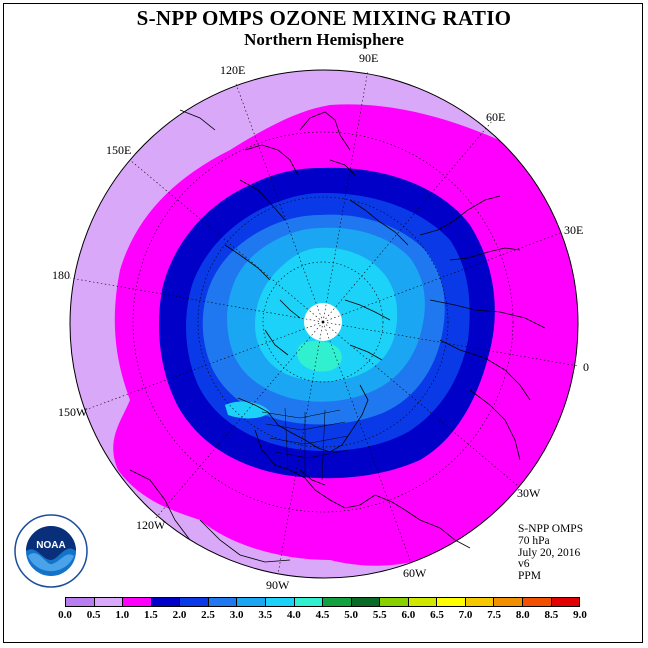 The width and height of the screenshot is (648, 648). I want to click on info-units: PPM, so click(530, 576).